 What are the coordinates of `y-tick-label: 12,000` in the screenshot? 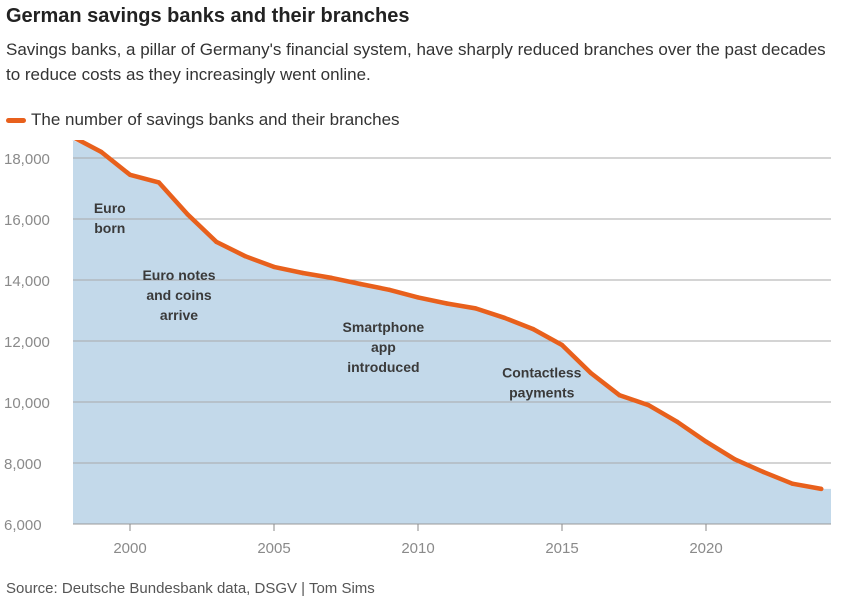 It's located at (27, 342).